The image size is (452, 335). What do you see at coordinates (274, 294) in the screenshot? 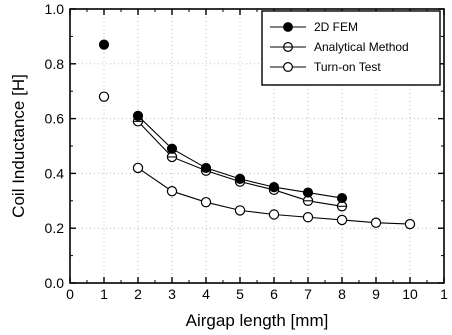
I see `x-tick-label-6: 6` at bounding box center [274, 294].